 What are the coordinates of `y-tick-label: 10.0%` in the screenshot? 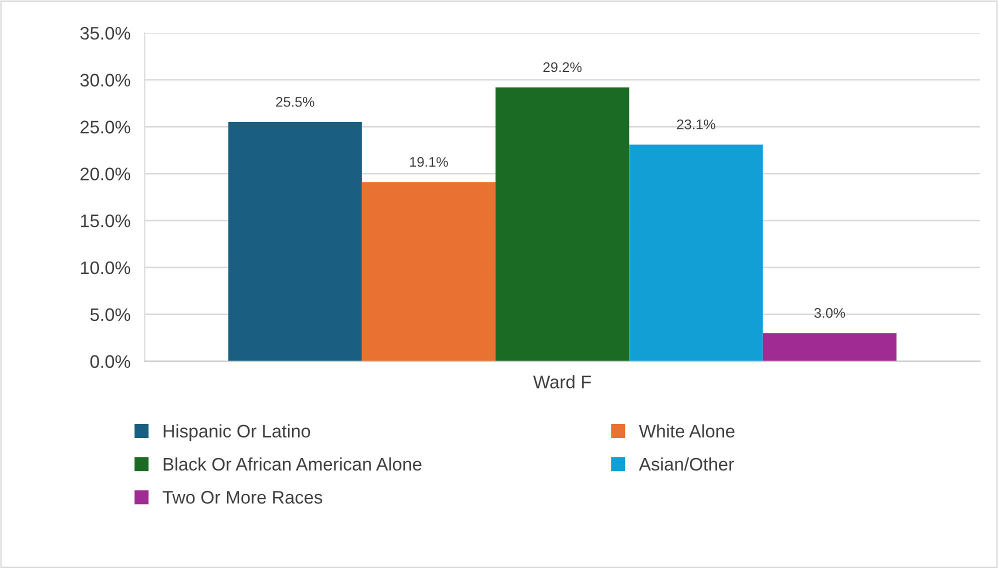 It's located at (105, 267).